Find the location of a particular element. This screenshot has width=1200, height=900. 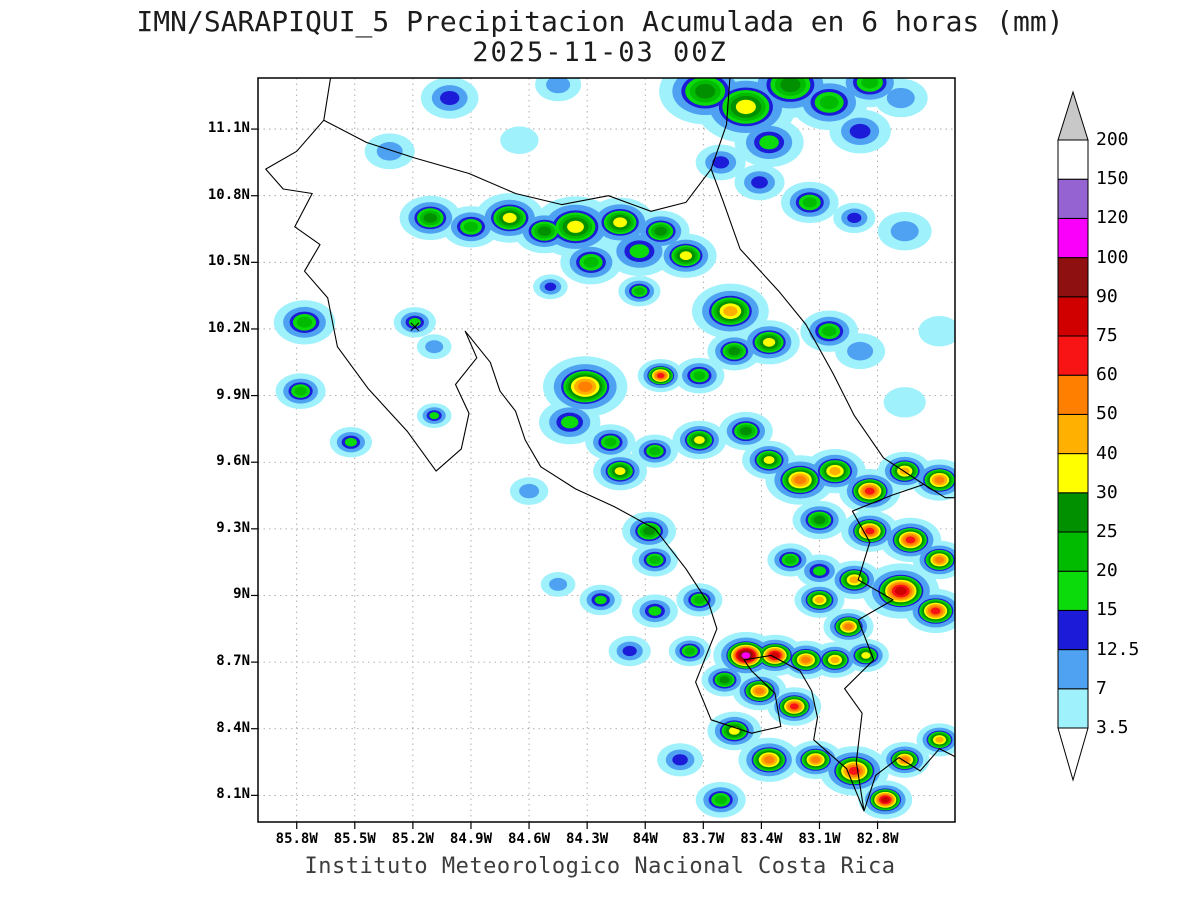

colorbar-tick-label: 20 is located at coordinates (1107, 571).